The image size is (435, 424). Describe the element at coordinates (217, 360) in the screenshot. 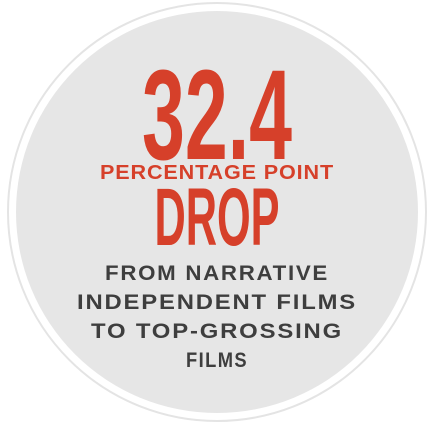

I see `description-line: FILMS` at that location.